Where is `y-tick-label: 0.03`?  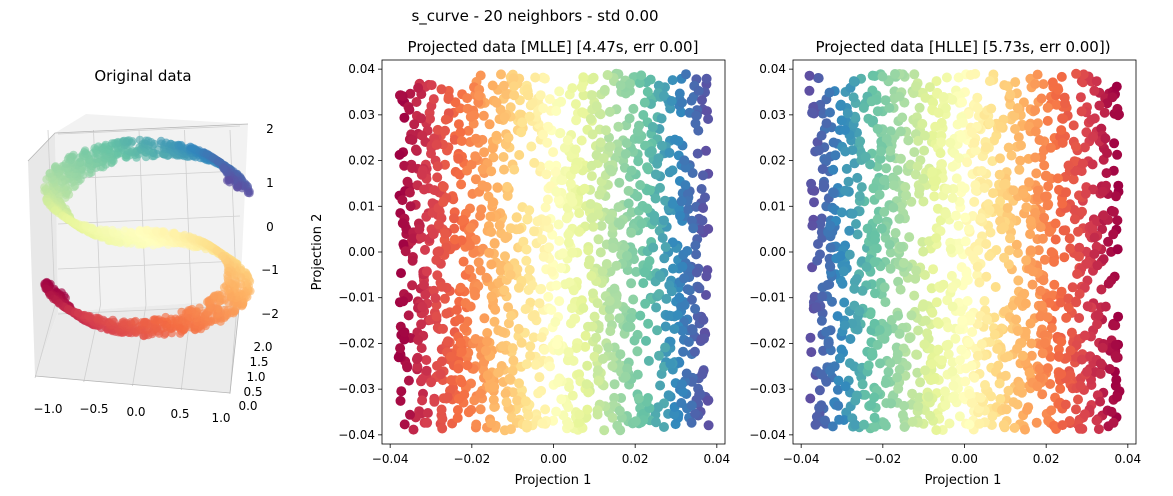
y-tick-label: 0.03 is located at coordinates (361, 115).